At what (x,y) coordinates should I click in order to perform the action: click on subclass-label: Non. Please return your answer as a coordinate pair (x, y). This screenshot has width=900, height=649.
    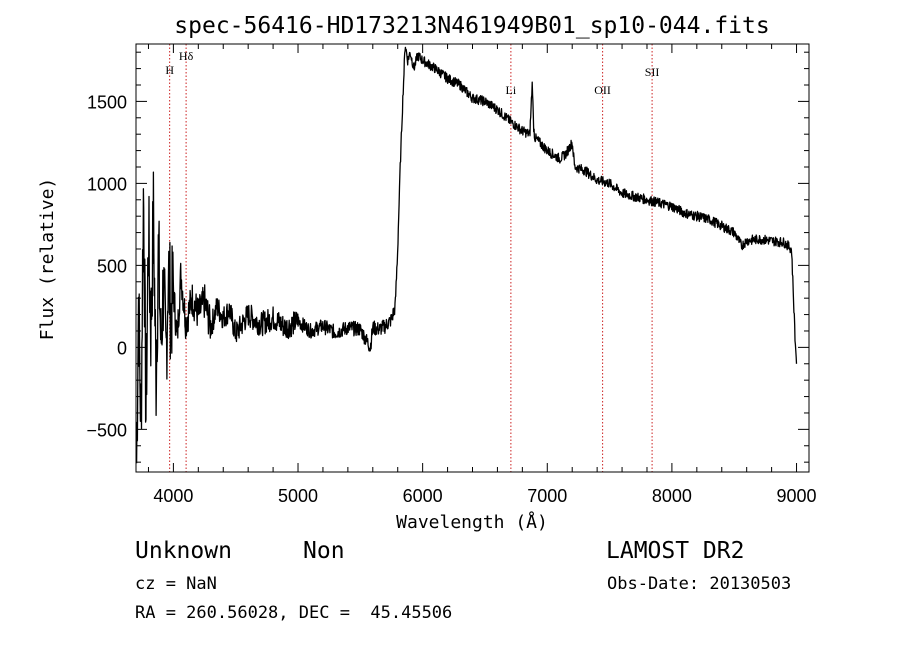
    Looking at the image, I should click on (324, 551).